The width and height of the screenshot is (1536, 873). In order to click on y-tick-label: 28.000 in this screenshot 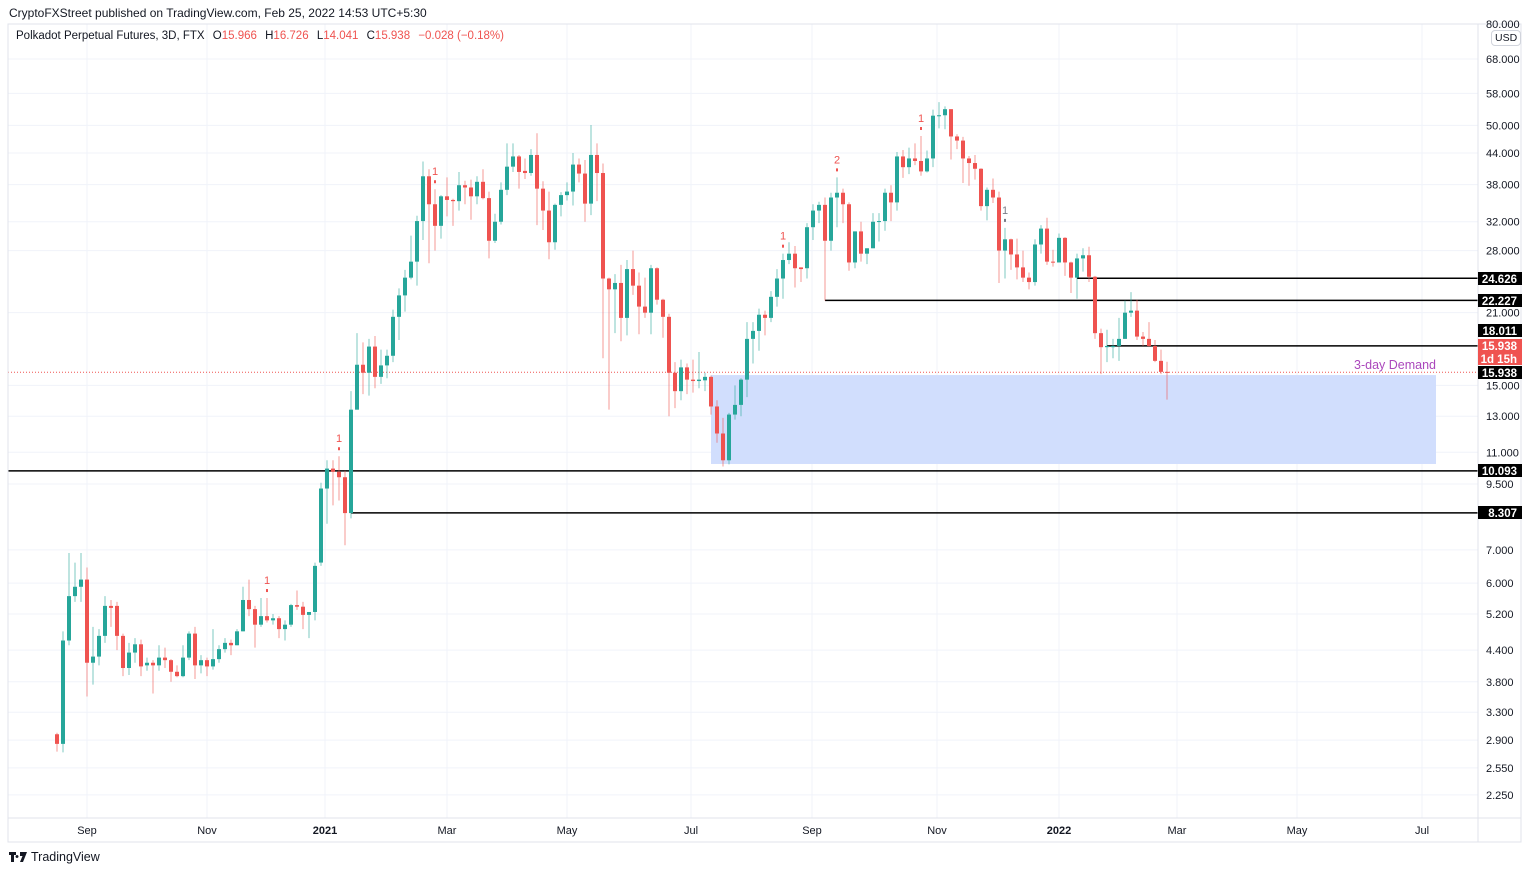, I will do `click(1503, 252)`.